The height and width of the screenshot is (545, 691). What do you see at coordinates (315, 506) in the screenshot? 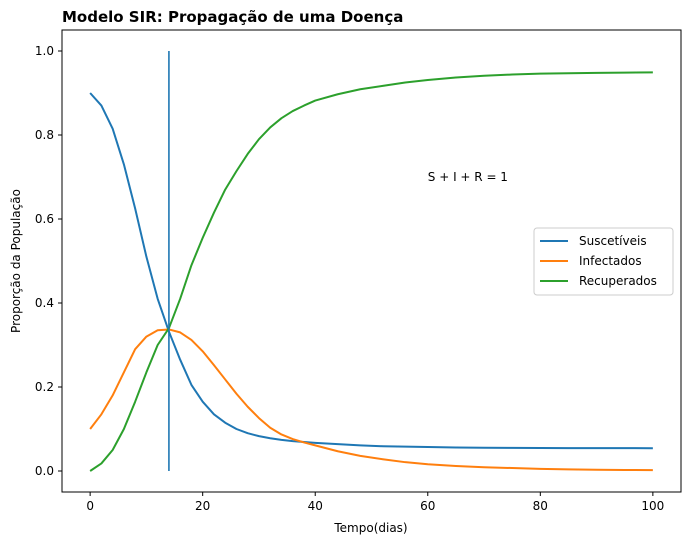
I see `x-tick-label: 40` at bounding box center [315, 506].